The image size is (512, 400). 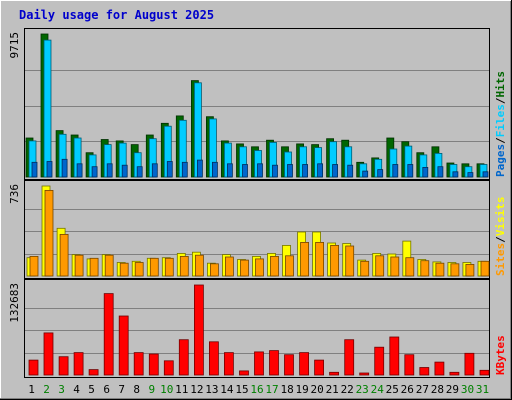 I want to click on x-tick-label: 13, so click(x=211, y=389).